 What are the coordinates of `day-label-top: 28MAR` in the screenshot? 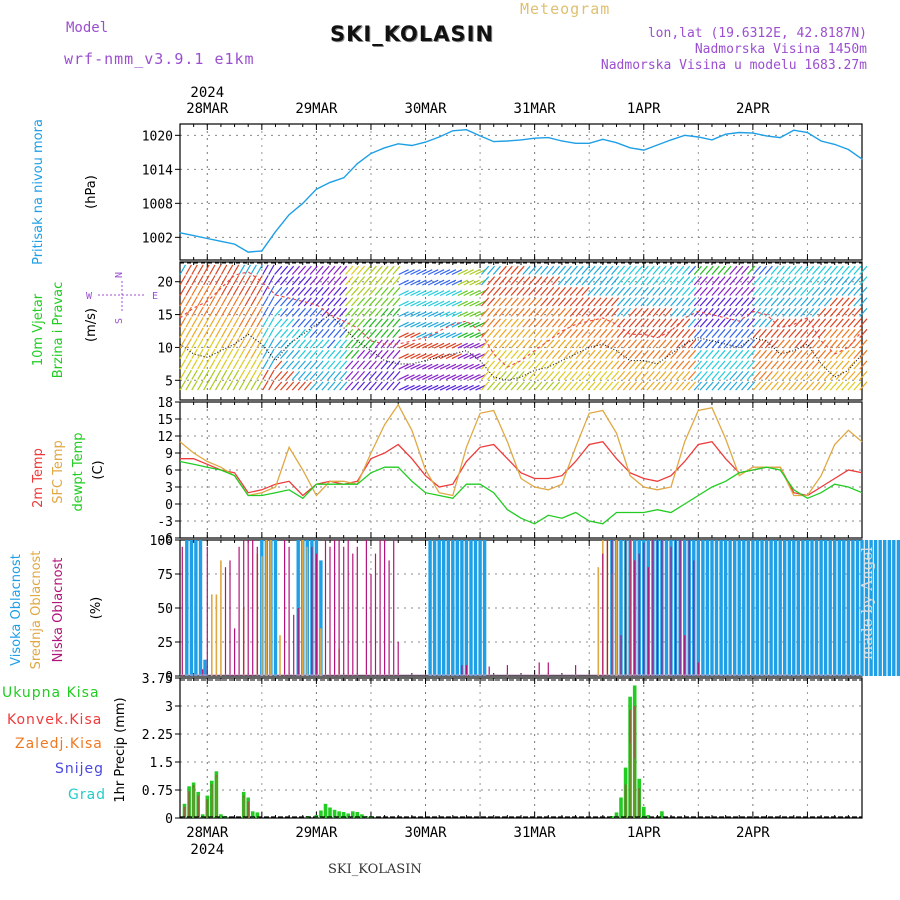 It's located at (207, 109).